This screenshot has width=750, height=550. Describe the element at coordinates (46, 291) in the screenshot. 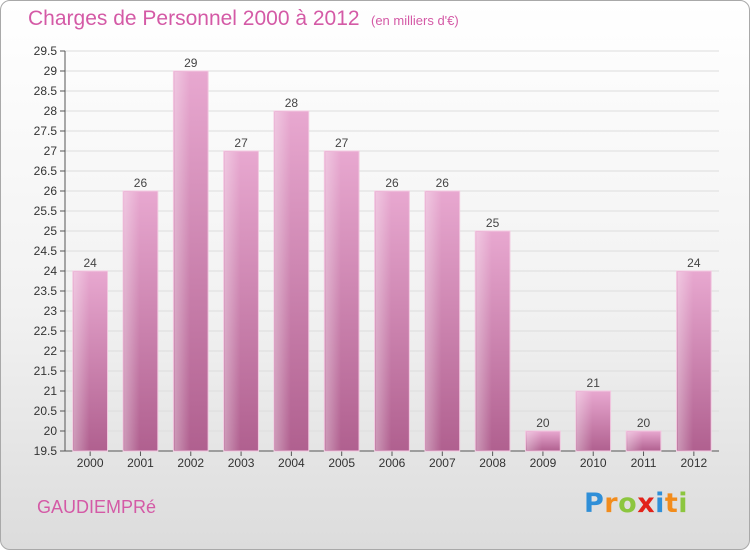

I see `y-tick-label: 23.5` at that location.